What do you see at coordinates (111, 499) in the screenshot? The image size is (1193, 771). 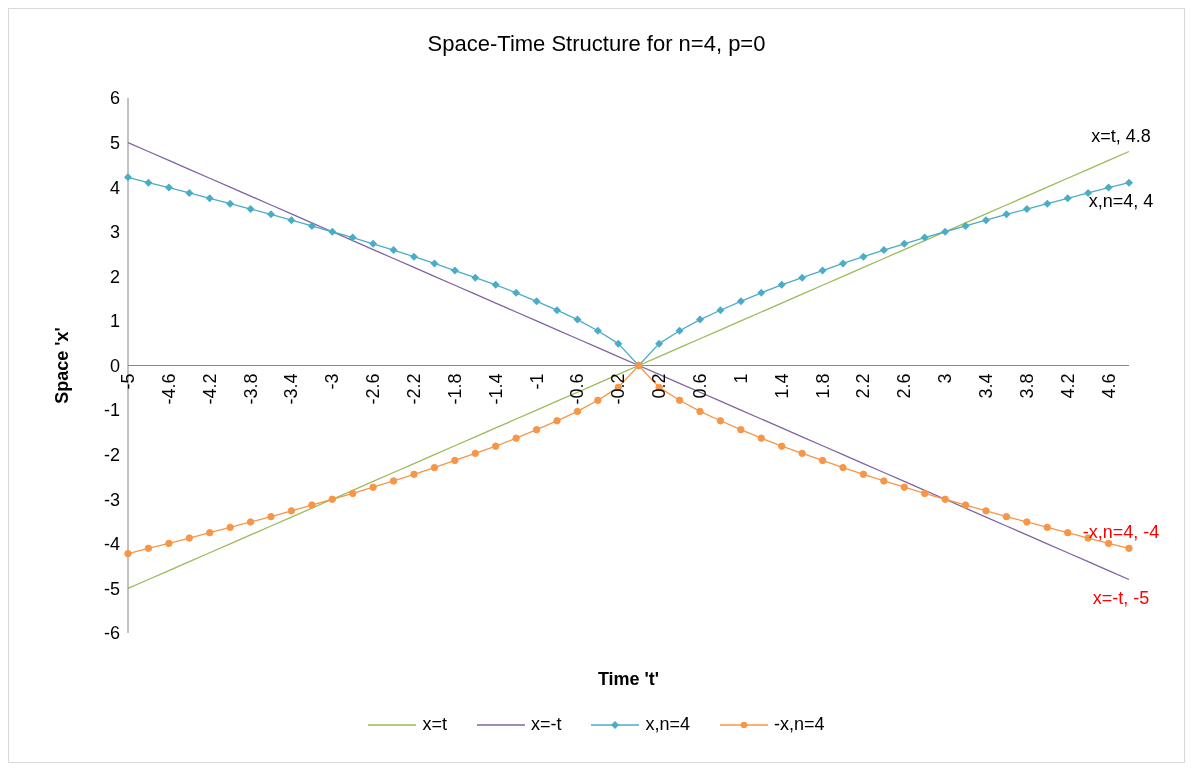 I see `y-tick-label: -3` at bounding box center [111, 499].